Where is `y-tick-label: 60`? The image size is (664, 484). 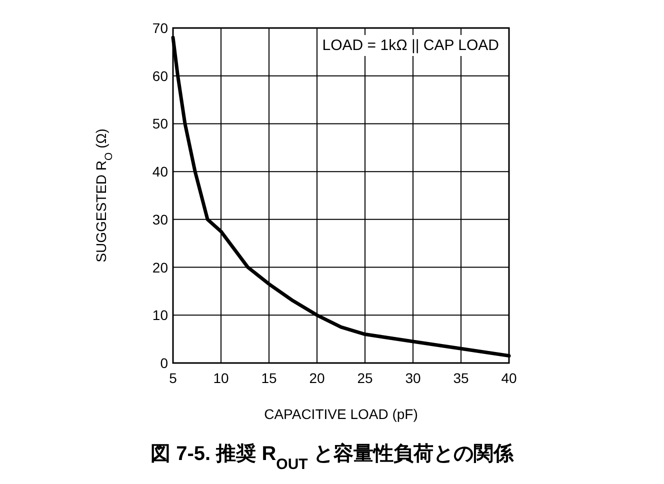 y-tick-label: 60 is located at coordinates (160, 76).